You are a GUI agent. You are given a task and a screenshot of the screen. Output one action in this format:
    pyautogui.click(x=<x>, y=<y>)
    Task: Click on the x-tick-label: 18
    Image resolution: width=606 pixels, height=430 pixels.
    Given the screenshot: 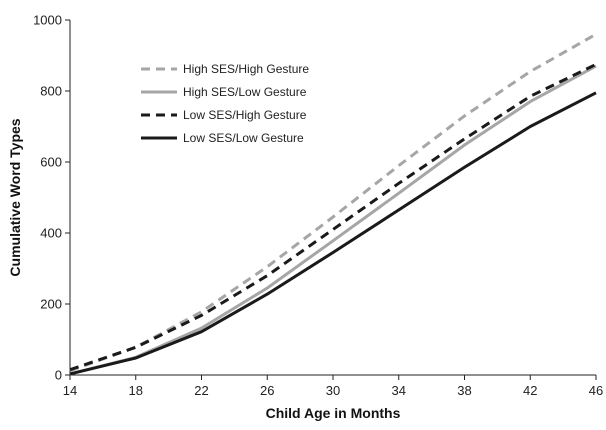 What is the action you would take?
    pyautogui.click(x=136, y=390)
    